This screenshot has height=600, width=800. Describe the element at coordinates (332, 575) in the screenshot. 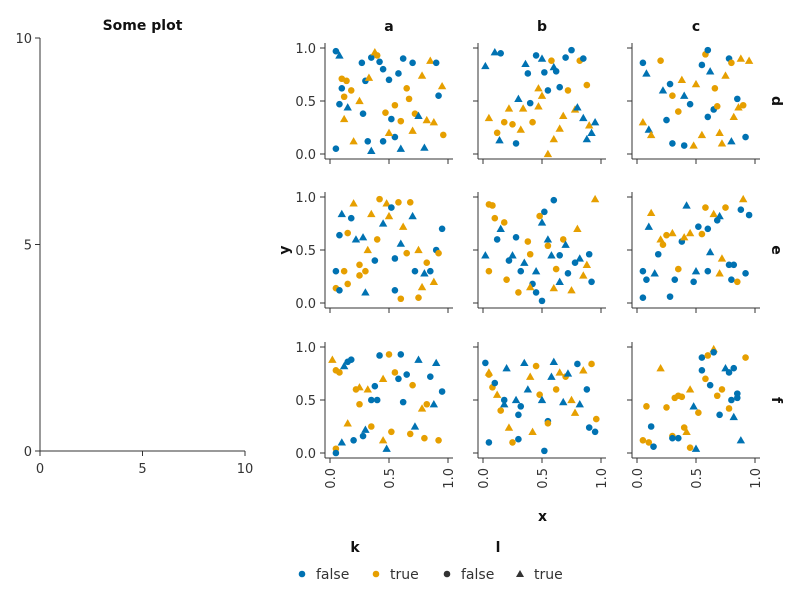

I see `legend-entry-label: false` at that location.